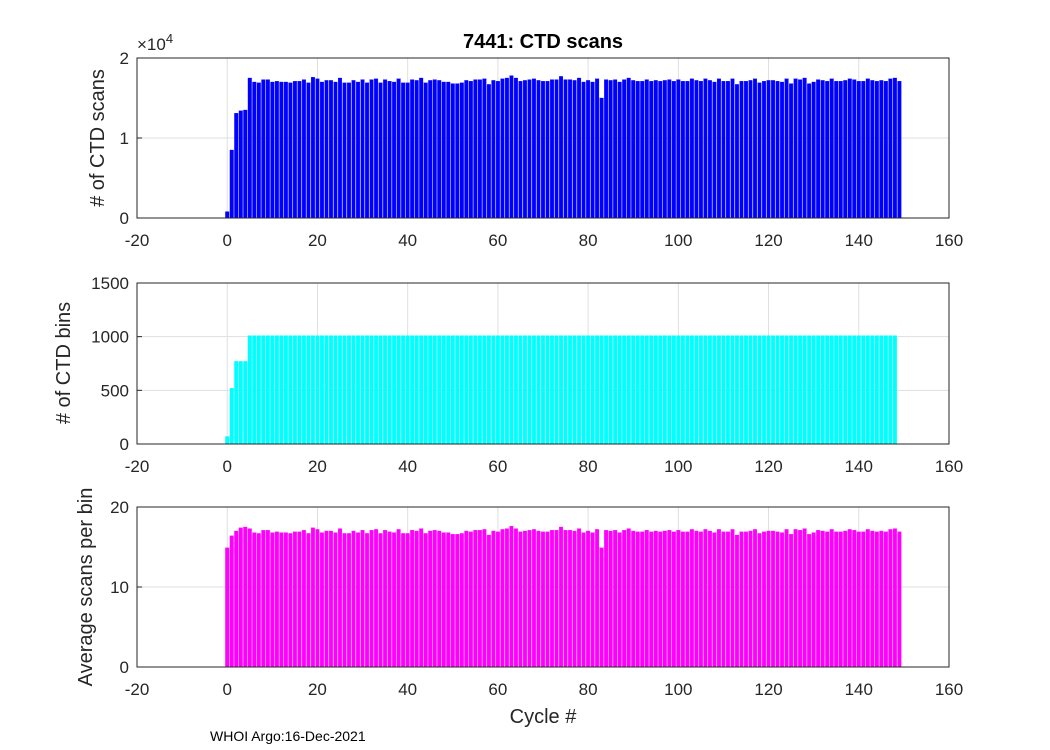  I want to click on y-tick-label: 2, so click(124, 58).